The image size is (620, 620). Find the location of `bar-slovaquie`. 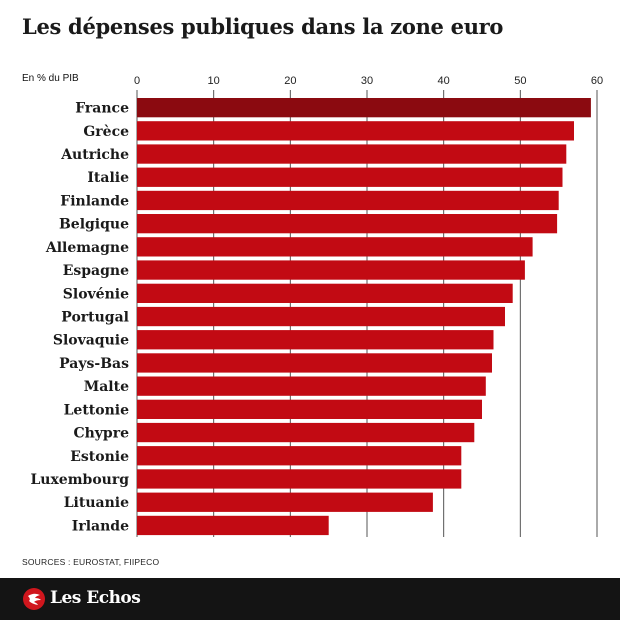

bar-slovaquie is located at coordinates (315, 340).